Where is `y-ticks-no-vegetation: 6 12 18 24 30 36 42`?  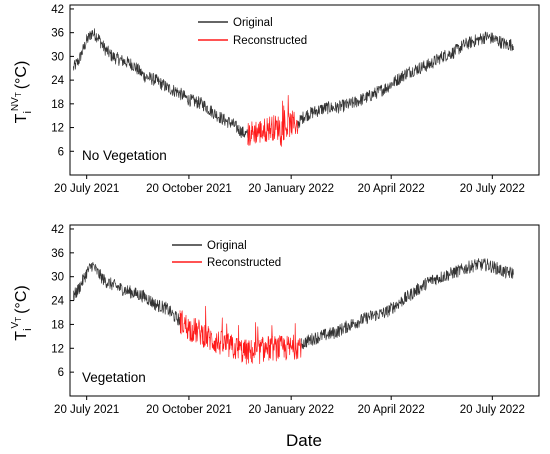 y-ticks-no-vegetation: 6 12 18 24 30 36 42 is located at coordinates (62, 81).